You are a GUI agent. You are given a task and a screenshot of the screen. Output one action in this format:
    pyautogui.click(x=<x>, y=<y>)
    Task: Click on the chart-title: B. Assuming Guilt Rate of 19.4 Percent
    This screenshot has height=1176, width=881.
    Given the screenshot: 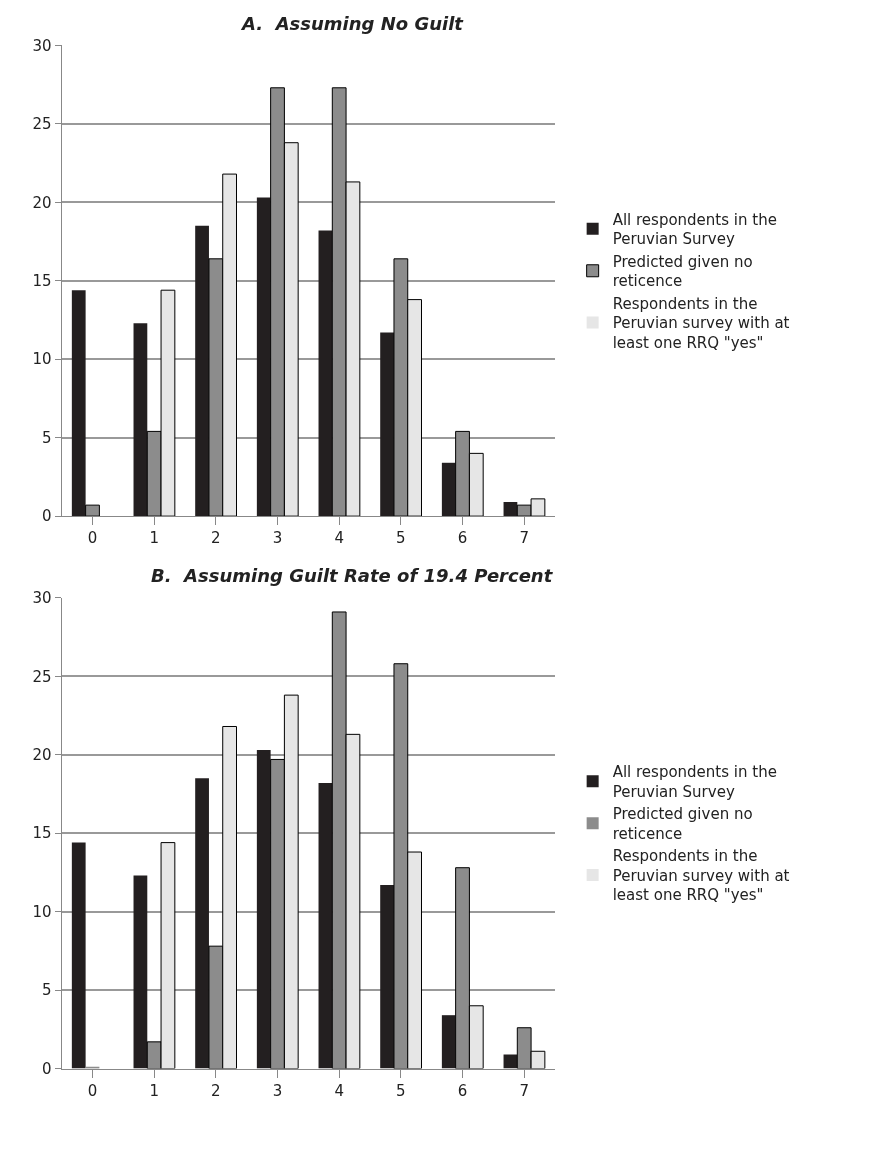 What is the action you would take?
    pyautogui.click(x=352, y=575)
    